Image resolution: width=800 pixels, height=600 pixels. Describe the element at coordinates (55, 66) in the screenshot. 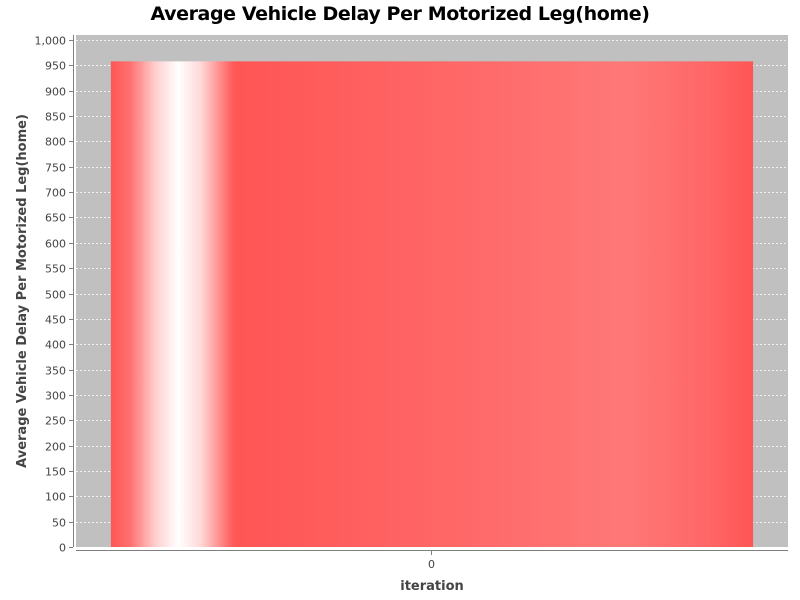

I see `y-tick-label-19: 950` at that location.